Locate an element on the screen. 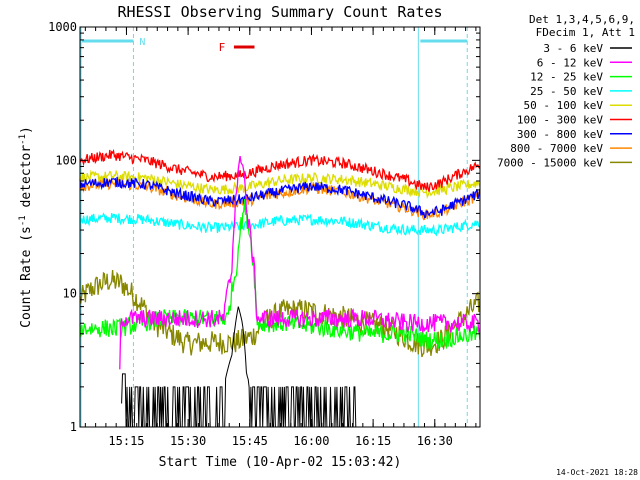 Image resolution: width=640 pixels, height=480 pixels. y-tick-label-0: 1 is located at coordinates (73, 427).